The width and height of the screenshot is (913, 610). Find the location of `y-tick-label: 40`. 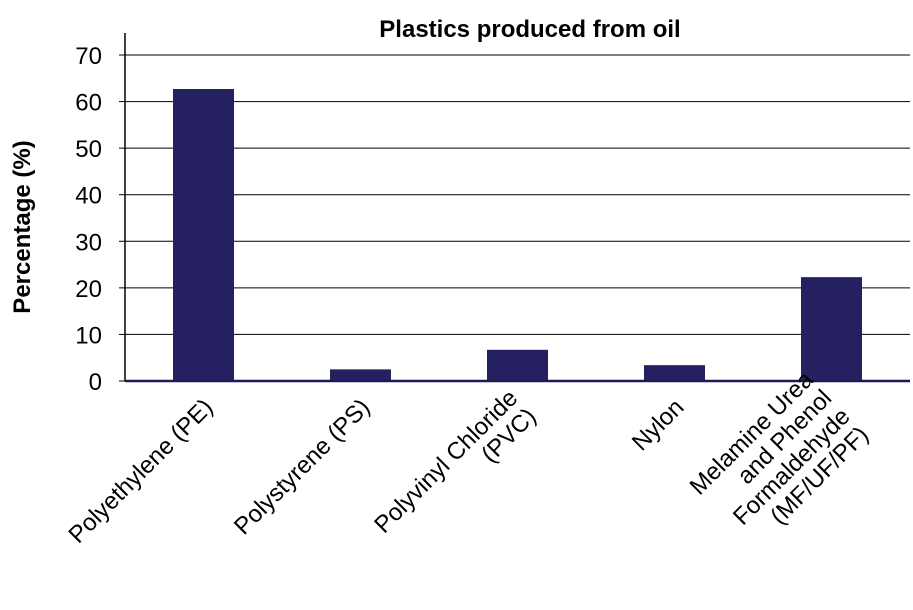

y-tick-label: 40 is located at coordinates (88, 196).